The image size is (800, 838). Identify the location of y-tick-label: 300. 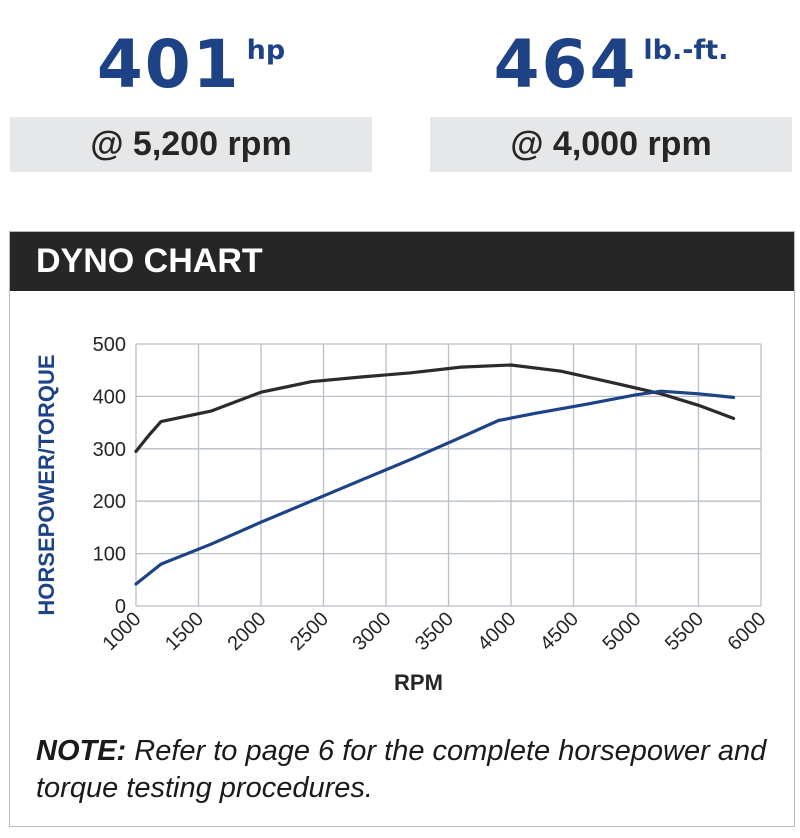
(109, 450).